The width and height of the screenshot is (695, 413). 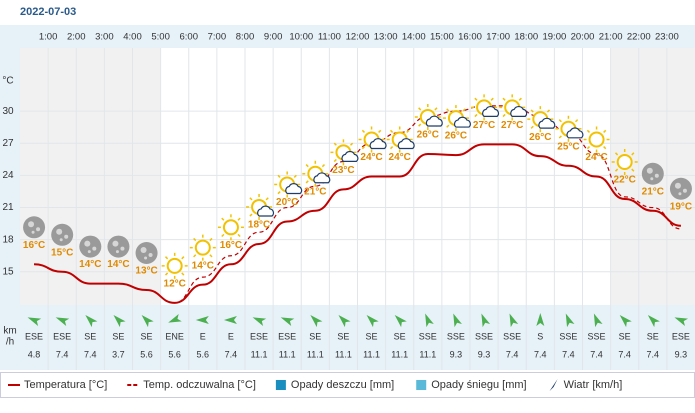 What do you see at coordinates (90, 176) in the screenshot?
I see `night-shade` at bounding box center [90, 176].